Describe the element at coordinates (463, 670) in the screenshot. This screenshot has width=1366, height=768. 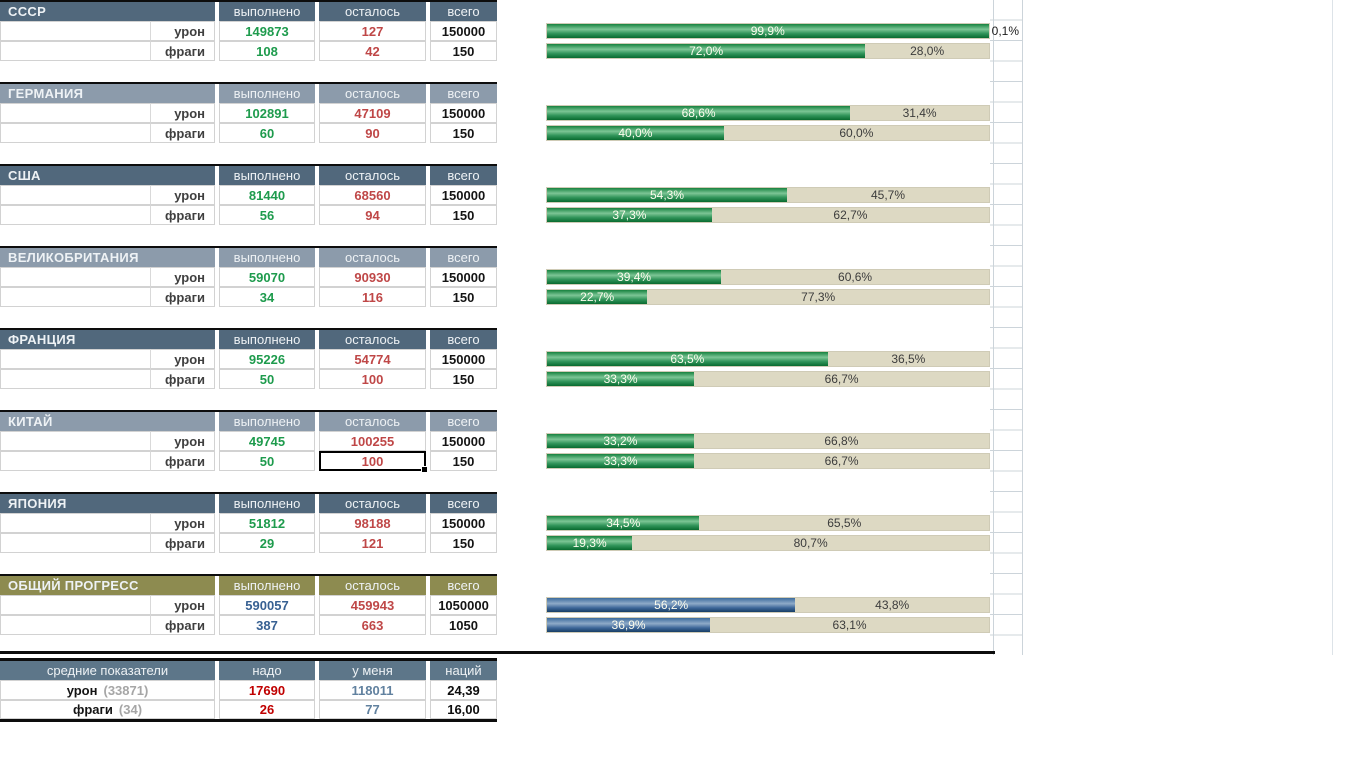
I see `column-header-nations: наций` at that location.